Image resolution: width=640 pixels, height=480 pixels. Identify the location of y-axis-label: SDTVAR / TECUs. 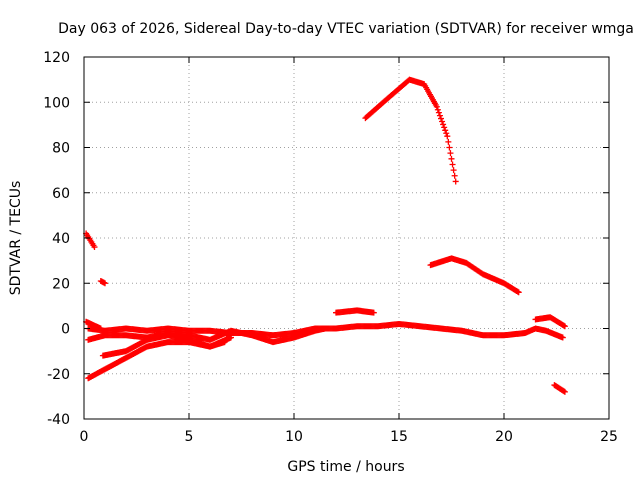
(16, 238).